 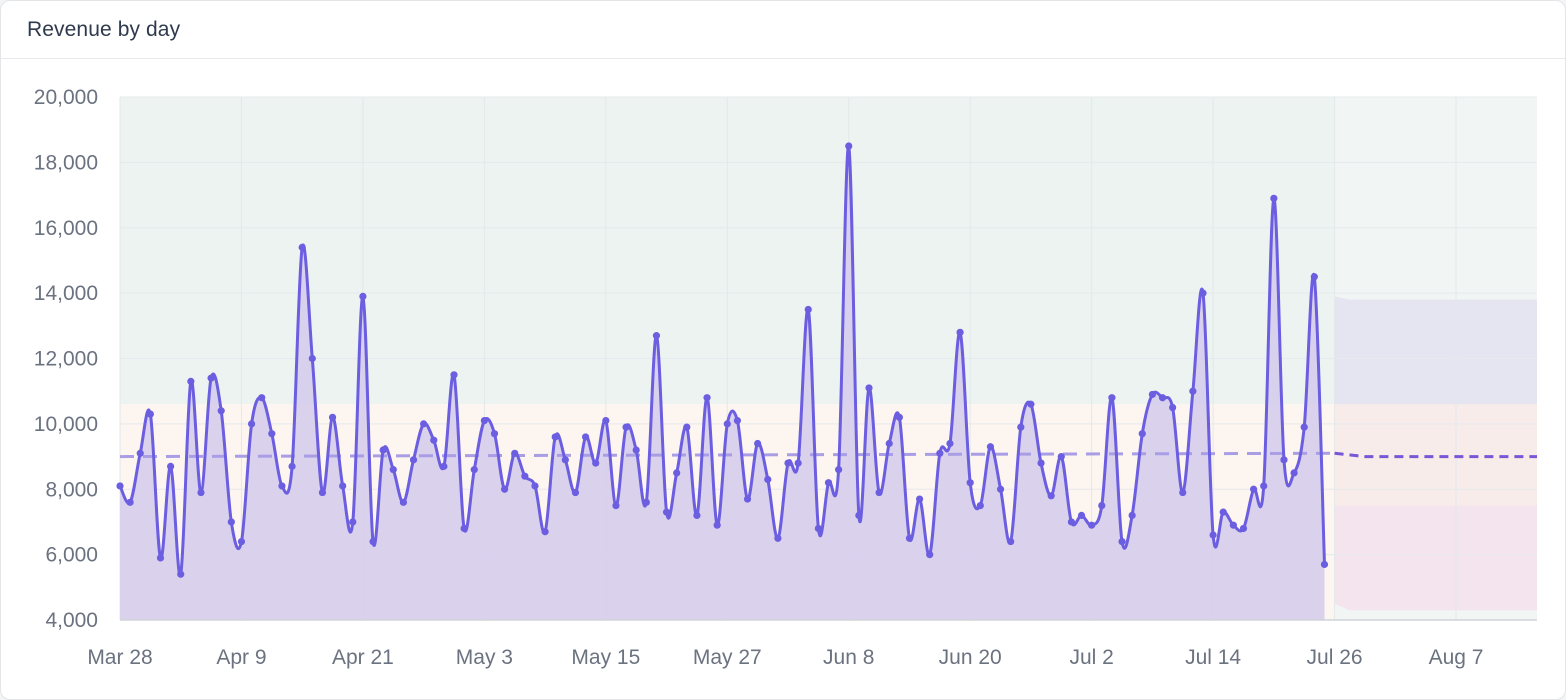 I want to click on x-tick-label: Jul 26, so click(x=1335, y=657).